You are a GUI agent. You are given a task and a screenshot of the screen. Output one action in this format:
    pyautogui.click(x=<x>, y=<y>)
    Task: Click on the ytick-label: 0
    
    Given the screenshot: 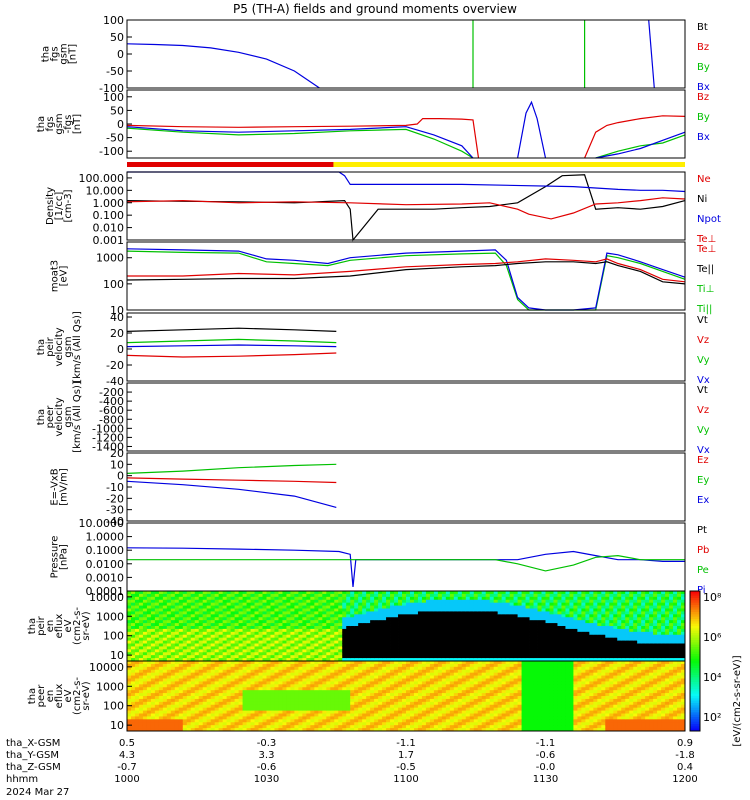 What is the action you would take?
    pyautogui.click(x=120, y=124)
    